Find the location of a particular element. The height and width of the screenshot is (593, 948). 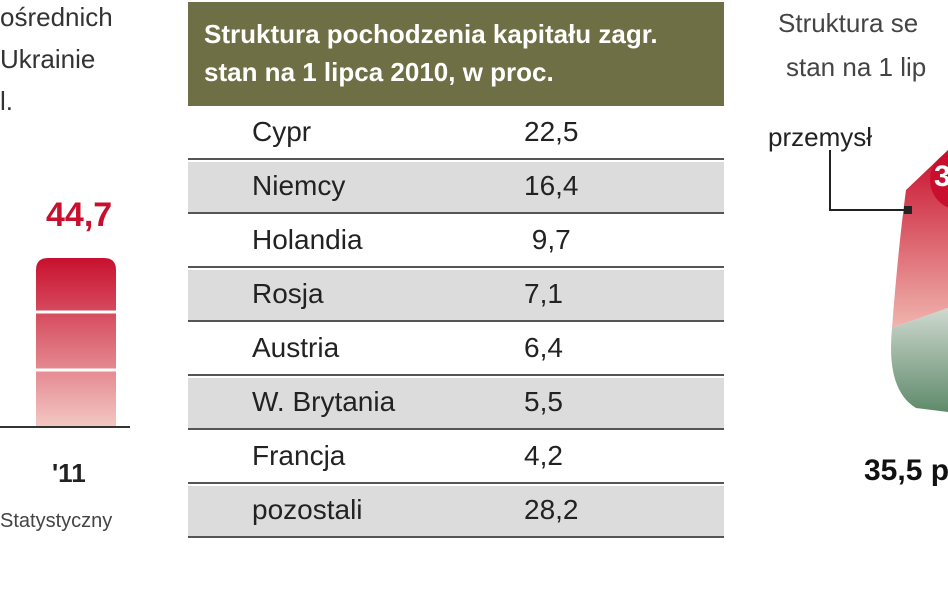

segment-label: przemysł is located at coordinates (820, 137).